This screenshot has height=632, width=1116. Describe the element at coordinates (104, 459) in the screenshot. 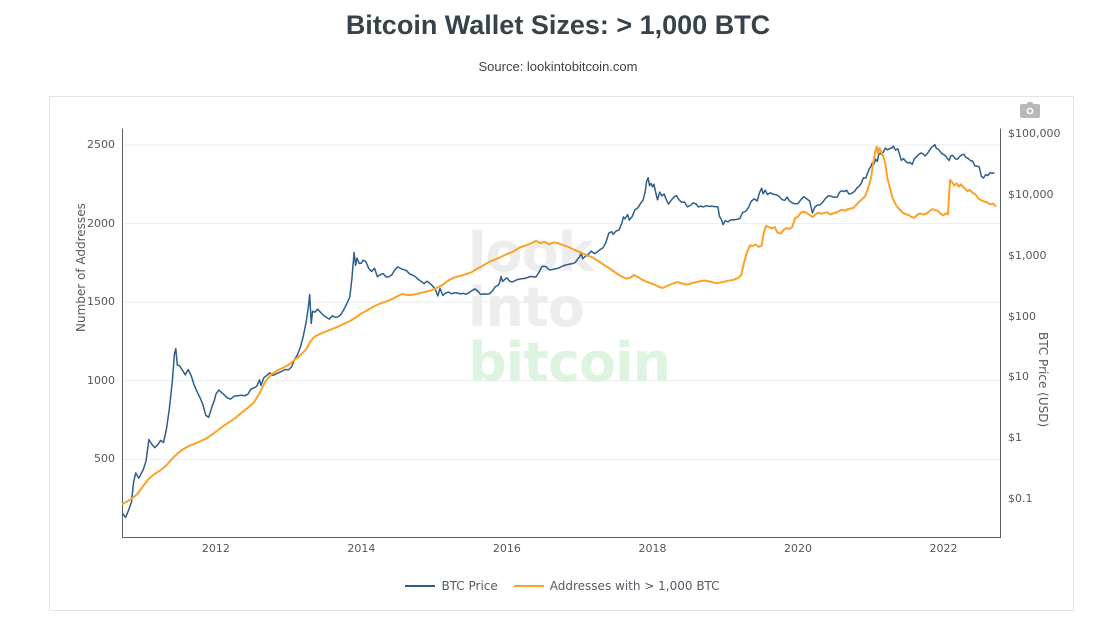

I see `y-tick-label-left: 500` at that location.